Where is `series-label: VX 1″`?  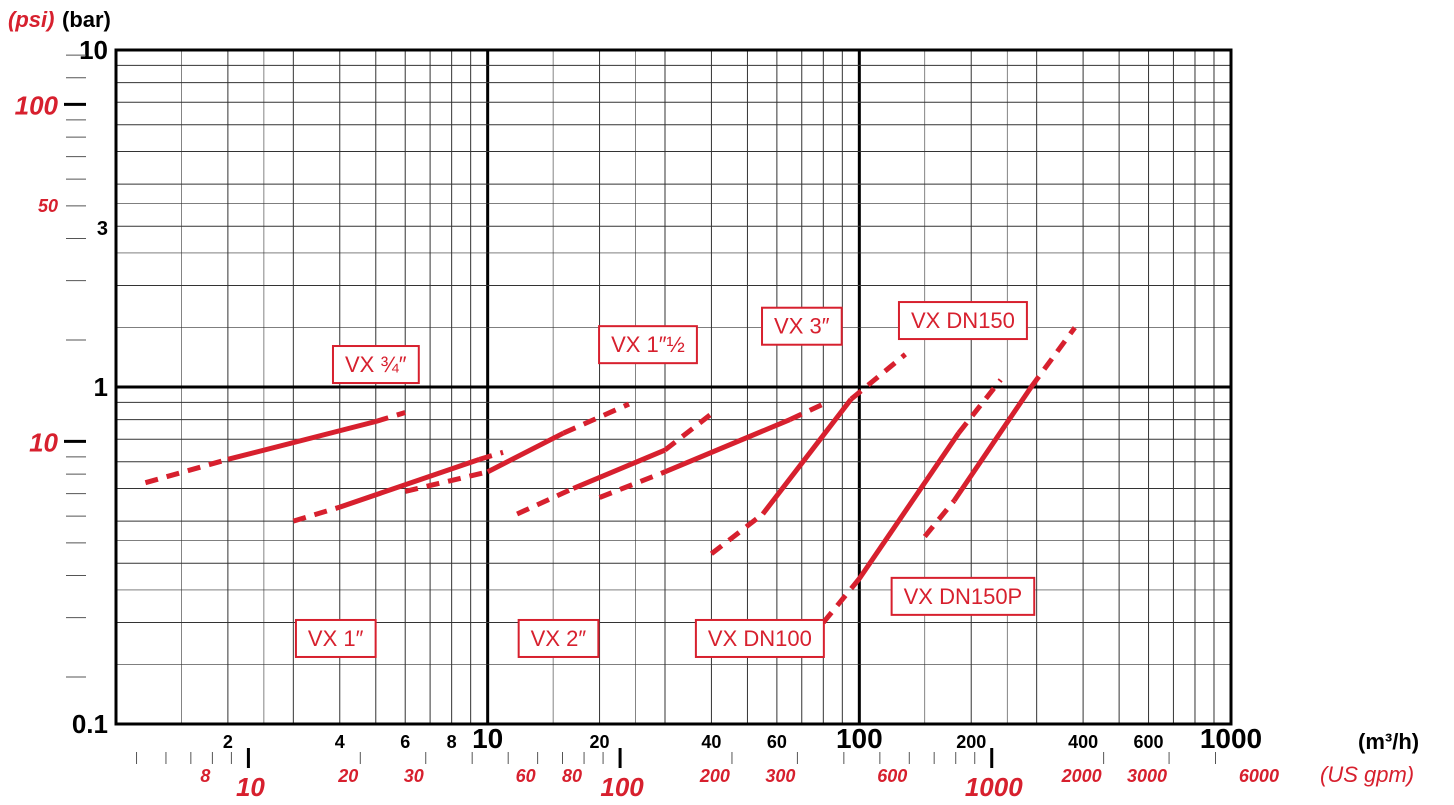
series-label: VX 1″ is located at coordinates (335, 638).